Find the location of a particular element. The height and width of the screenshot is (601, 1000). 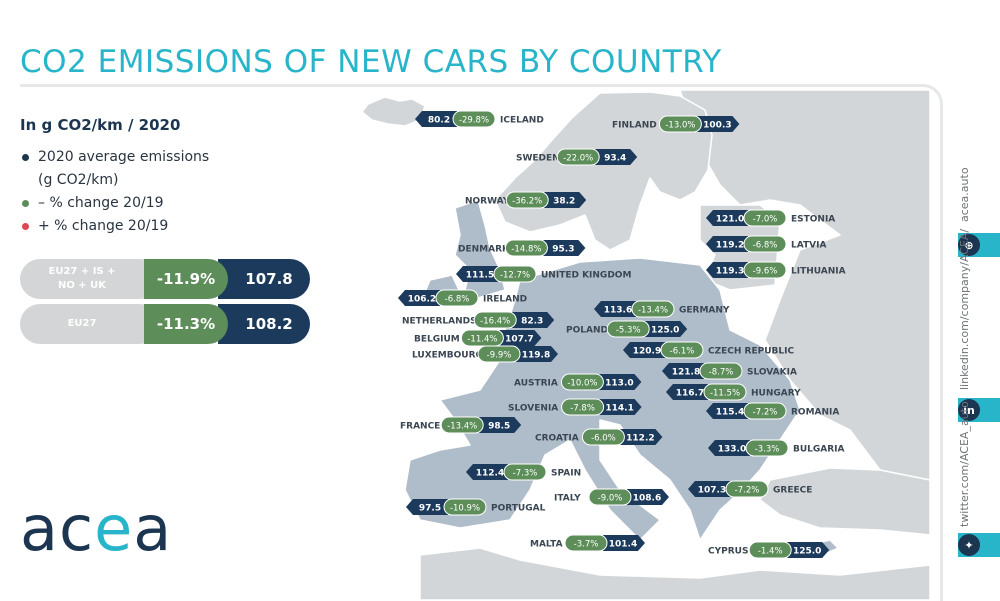

country-name: CZECH REPUBLIC is located at coordinates (751, 352).